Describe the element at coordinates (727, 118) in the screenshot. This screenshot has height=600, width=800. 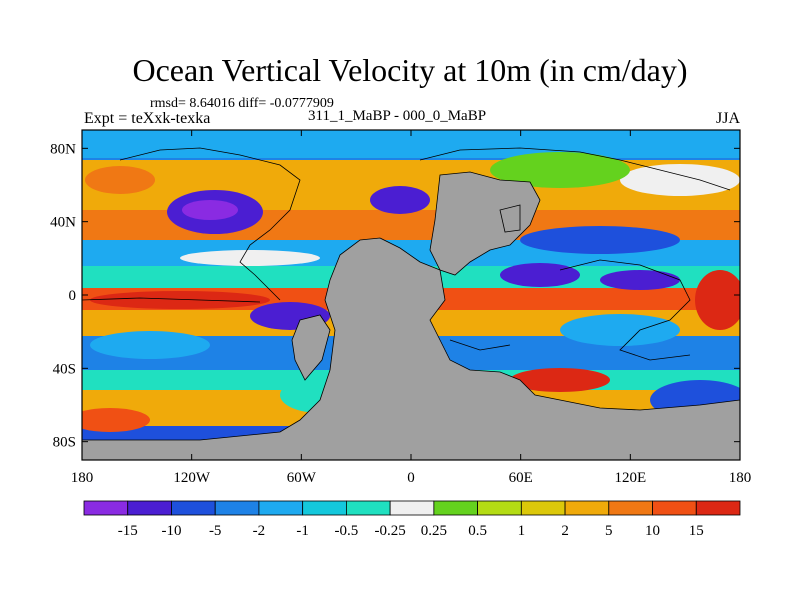
I see `season-label: JJA` at that location.